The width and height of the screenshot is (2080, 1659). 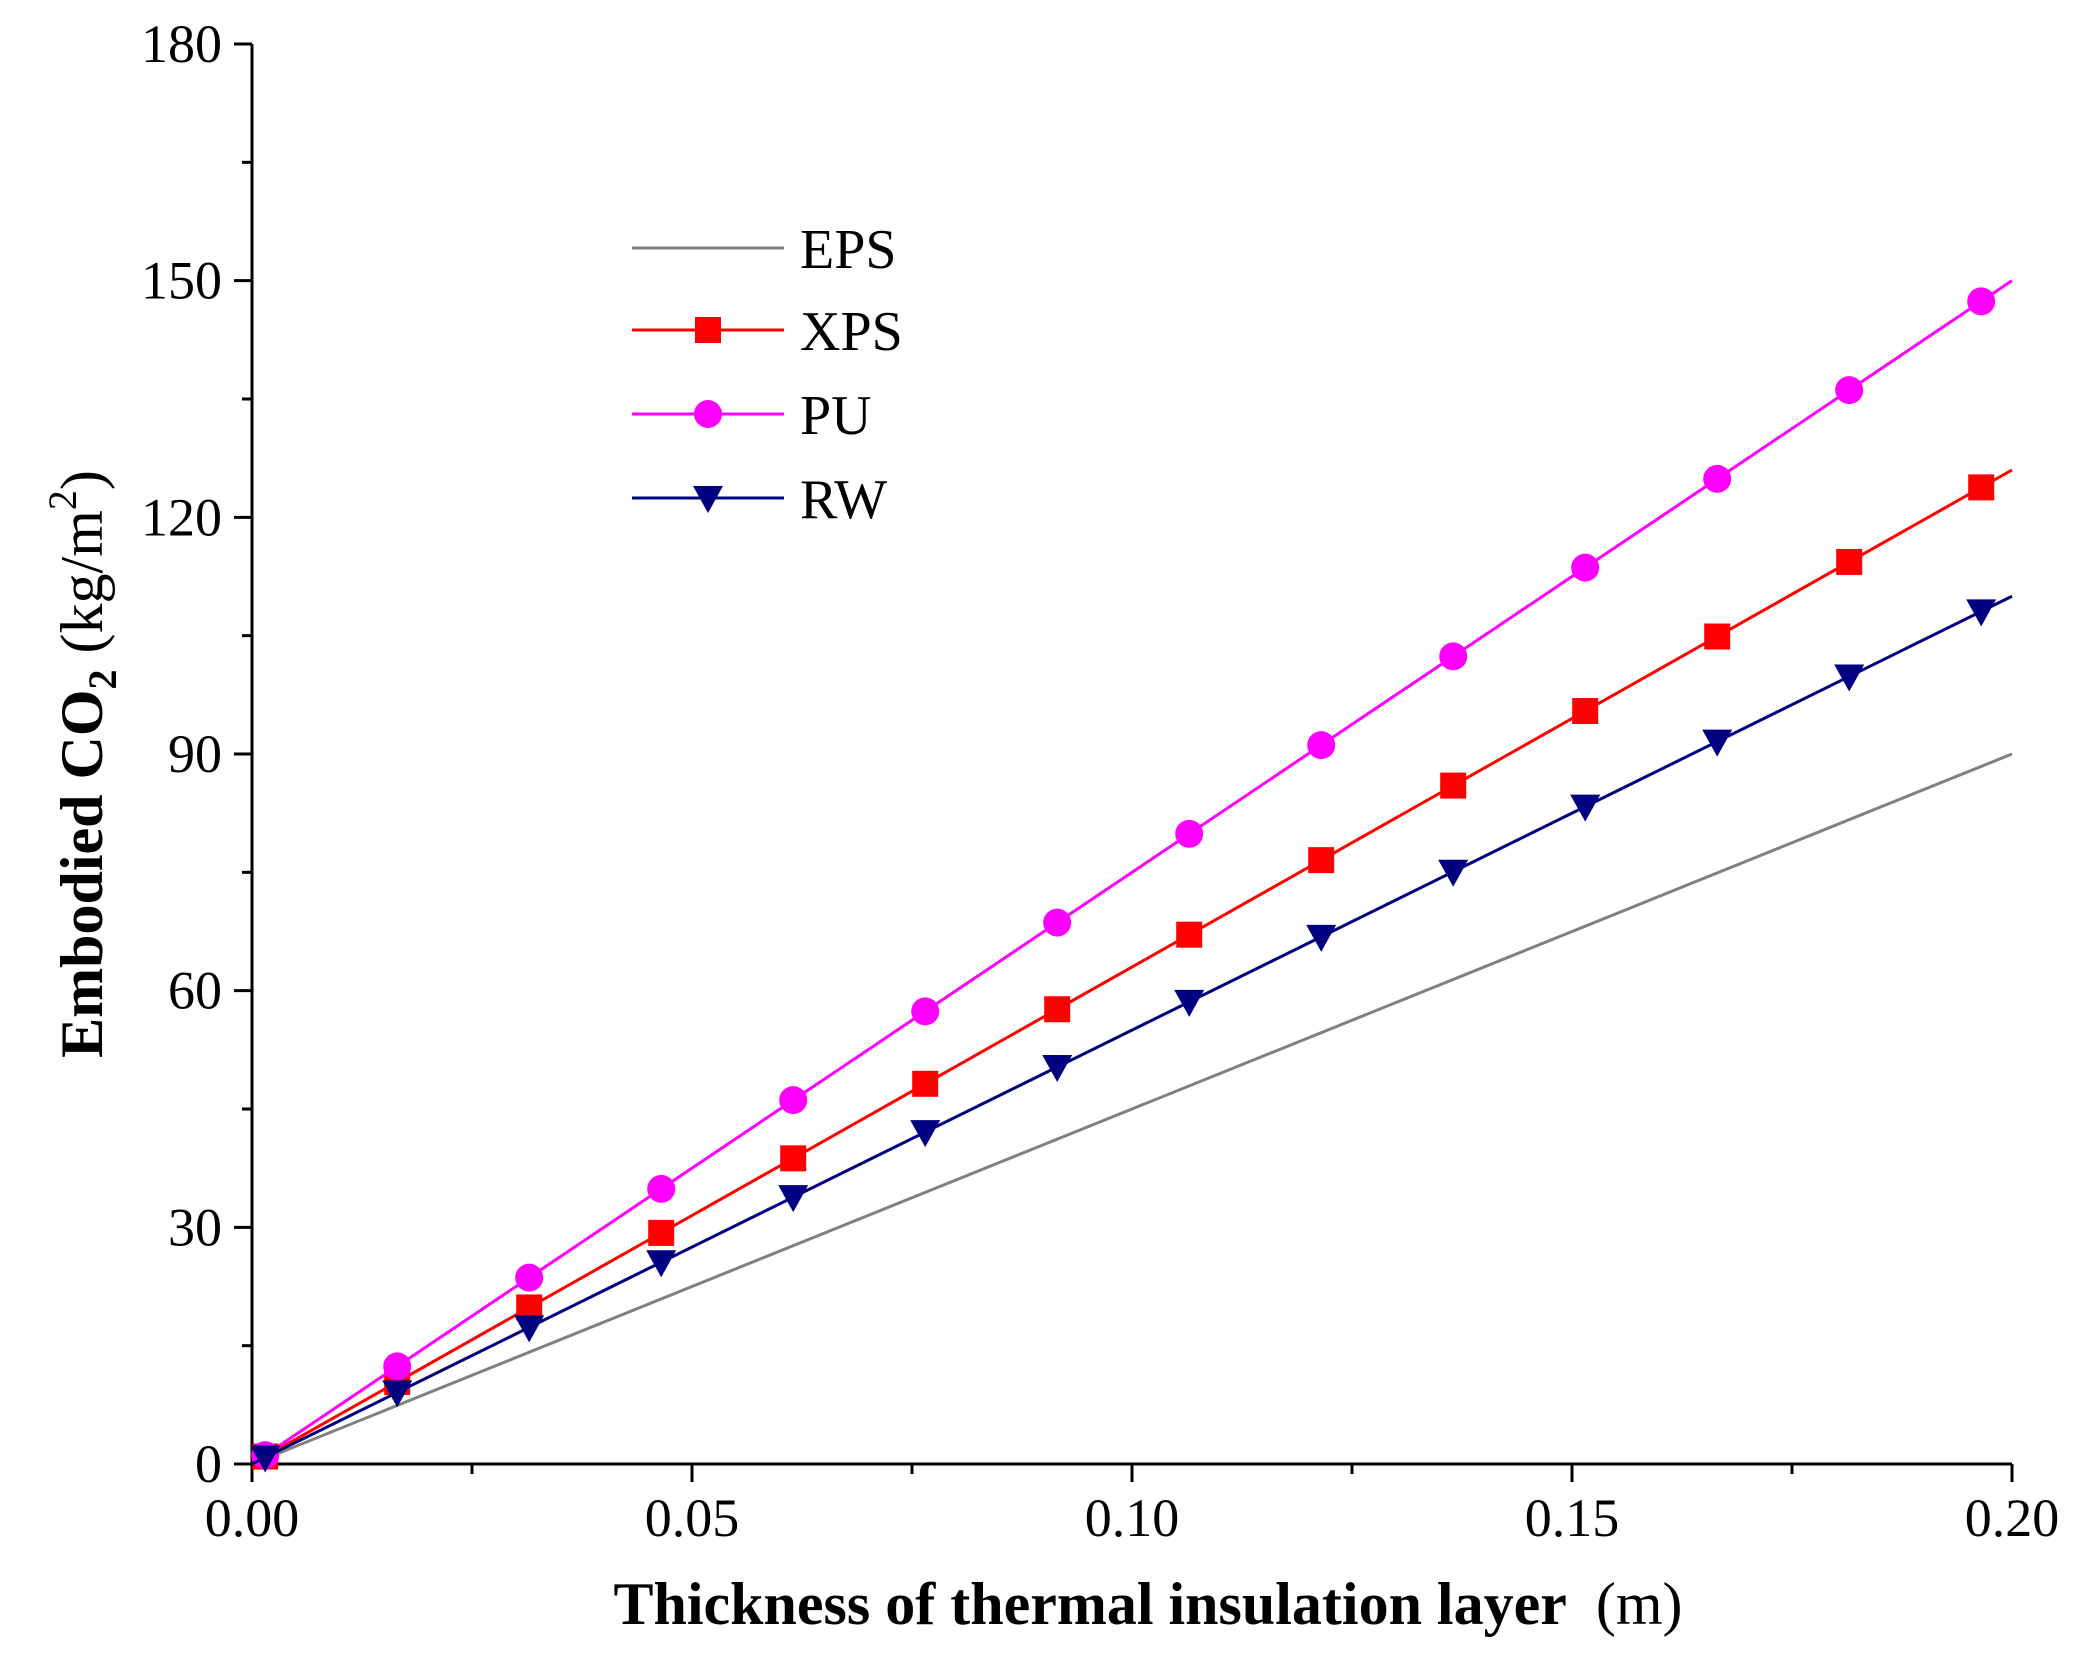 I want to click on legend-item-rw: RW, so click(x=759, y=500).